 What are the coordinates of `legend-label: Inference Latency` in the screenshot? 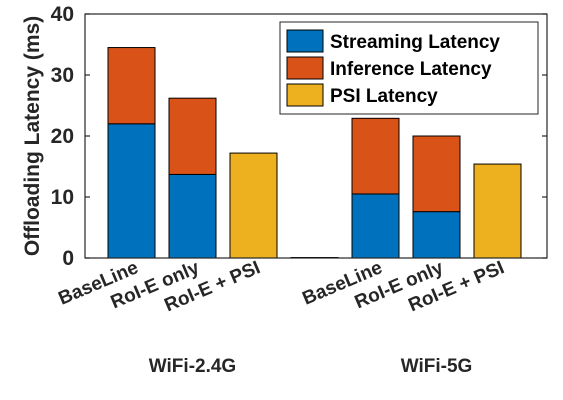 It's located at (411, 69).